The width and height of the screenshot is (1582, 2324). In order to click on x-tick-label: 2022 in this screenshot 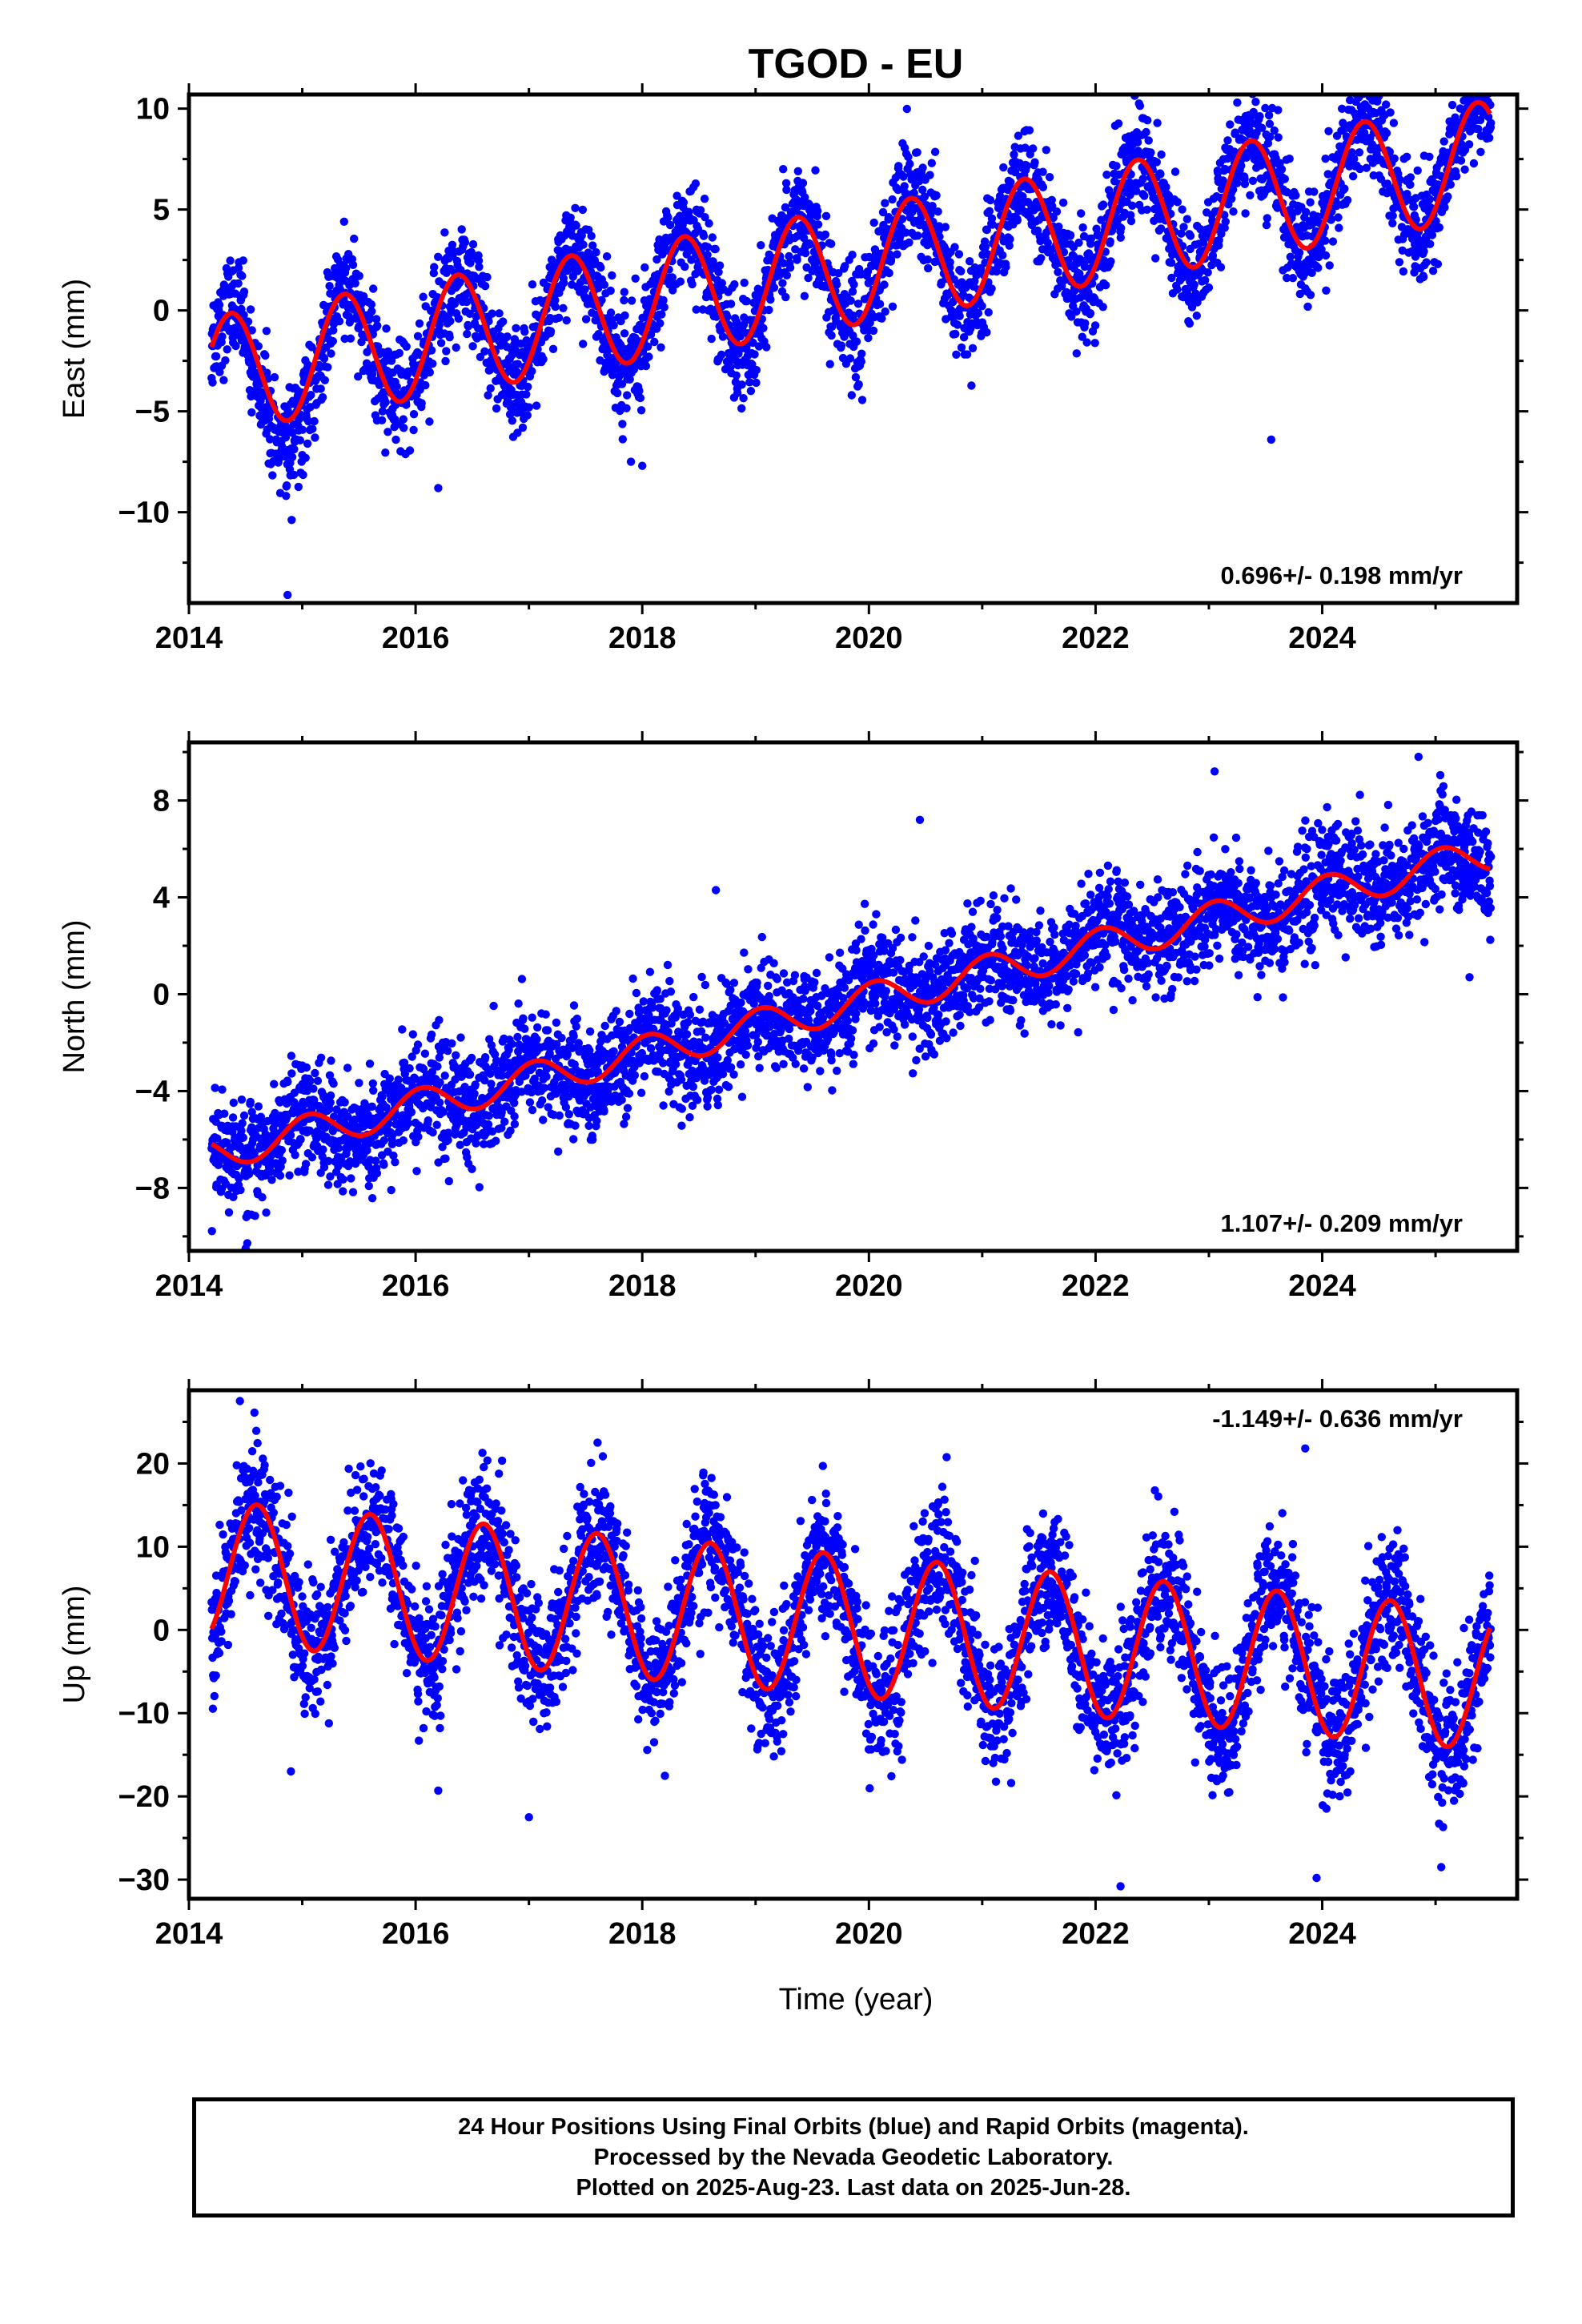, I will do `click(1096, 638)`.